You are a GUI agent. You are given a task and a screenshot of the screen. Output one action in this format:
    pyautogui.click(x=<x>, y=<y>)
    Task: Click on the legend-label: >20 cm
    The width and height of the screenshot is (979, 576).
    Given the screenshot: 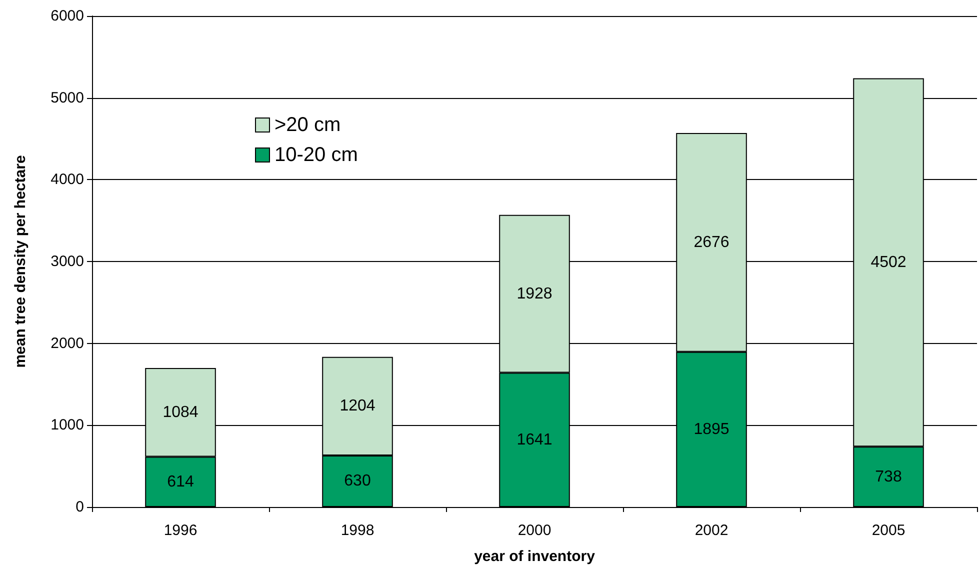 What is the action you would take?
    pyautogui.click(x=307, y=125)
    